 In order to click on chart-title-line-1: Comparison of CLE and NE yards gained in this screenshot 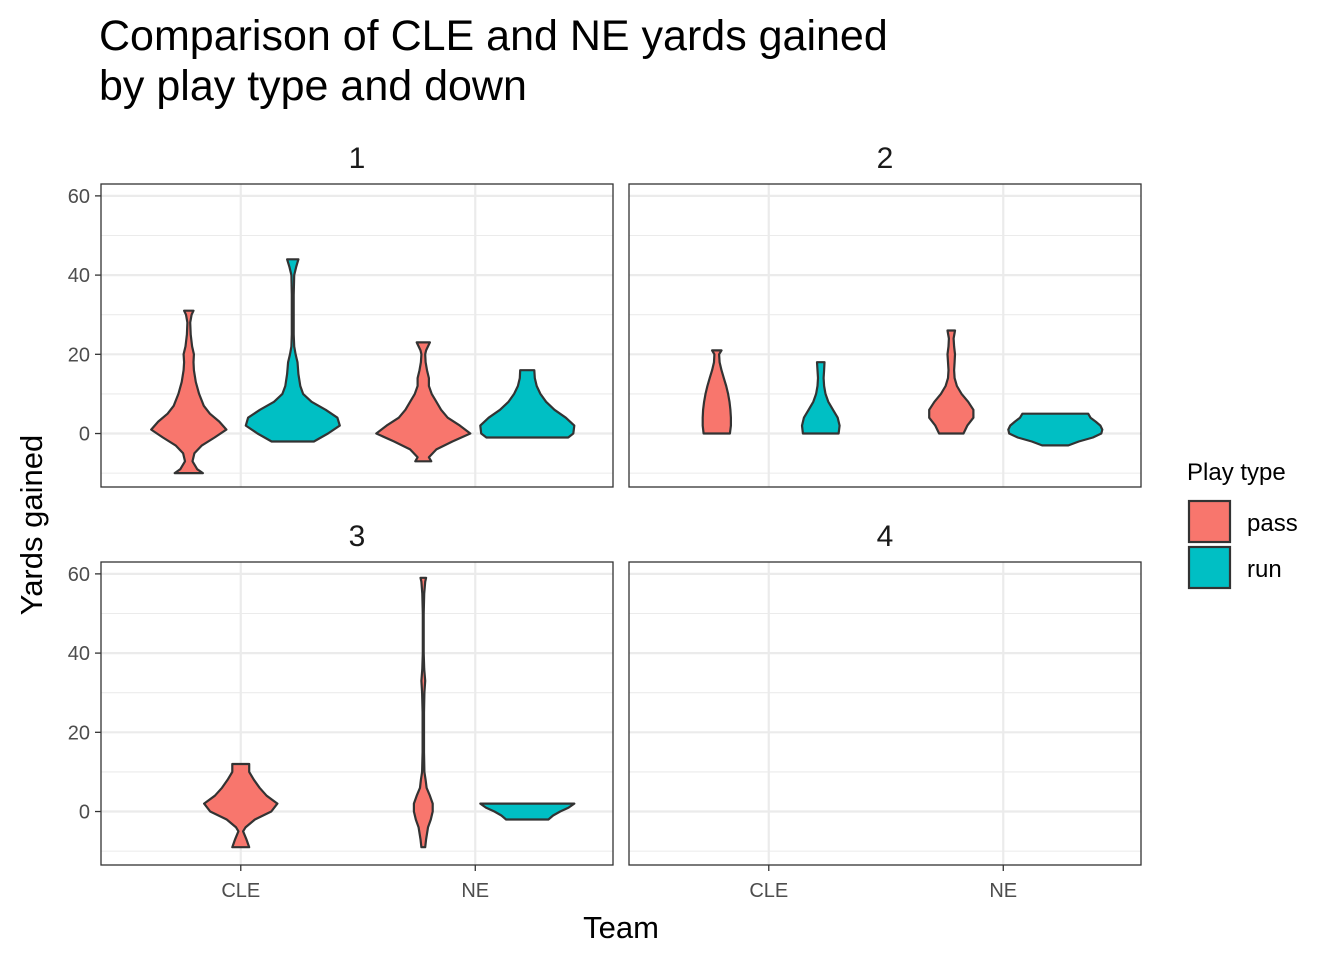, I will do `click(493, 36)`.